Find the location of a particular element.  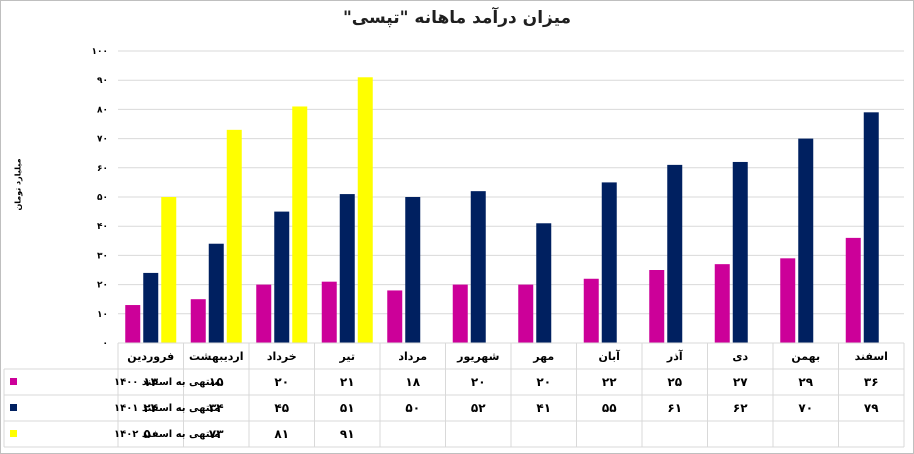

legend-label: منتهی به اسفند ۱۴۰۱ is located at coordinates (167, 408).